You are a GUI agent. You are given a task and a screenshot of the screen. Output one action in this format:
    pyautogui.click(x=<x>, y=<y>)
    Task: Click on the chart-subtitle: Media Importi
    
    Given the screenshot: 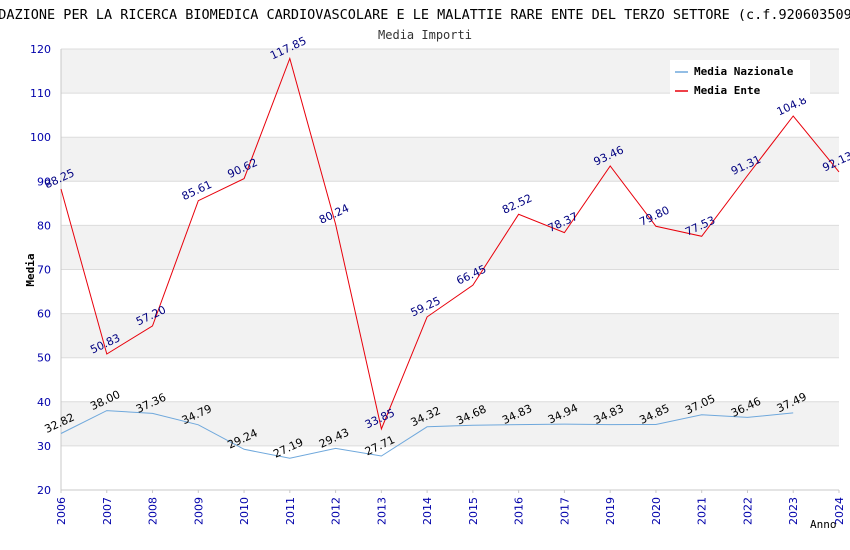 What is the action you would take?
    pyautogui.click(x=425, y=35)
    